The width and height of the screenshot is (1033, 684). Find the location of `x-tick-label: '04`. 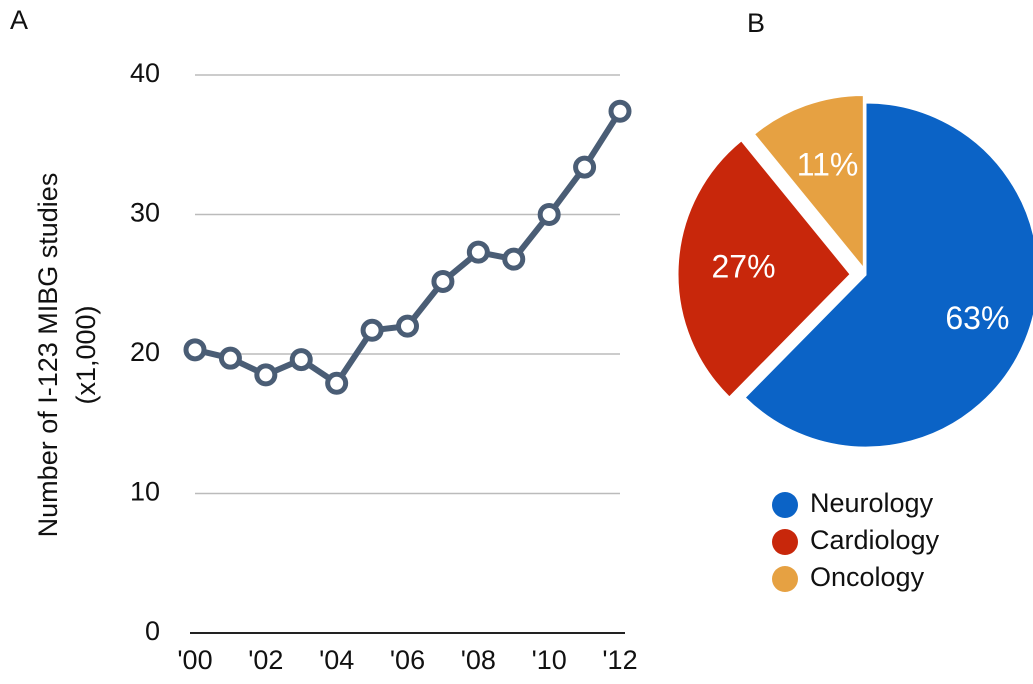

x-tick-label: '04 is located at coordinates (336, 660).